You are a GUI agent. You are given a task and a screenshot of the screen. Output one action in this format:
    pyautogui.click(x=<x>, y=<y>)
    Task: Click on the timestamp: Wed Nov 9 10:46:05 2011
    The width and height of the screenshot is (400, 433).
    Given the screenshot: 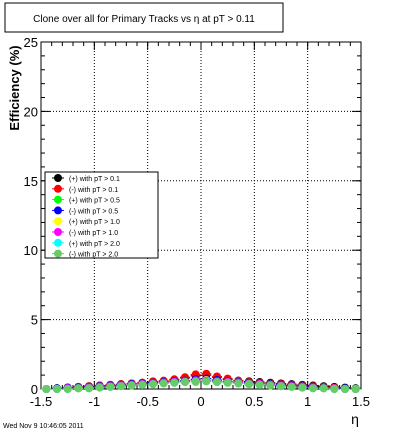 What is the action you would take?
    pyautogui.click(x=43, y=426)
    